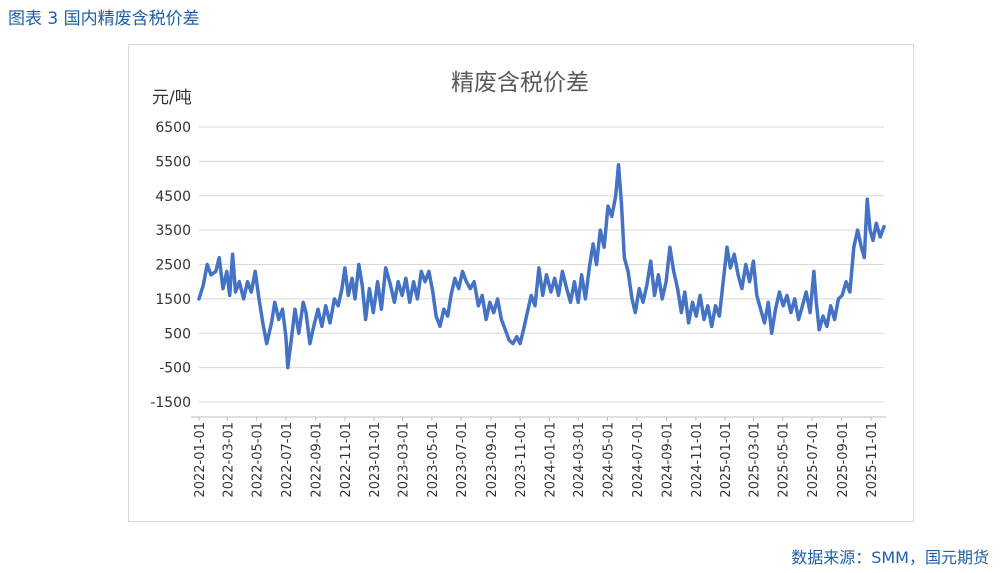 The width and height of the screenshot is (1005, 573). Describe the element at coordinates (521, 460) in the screenshot. I see `x-tick-label: 2023-11-01` at that location.